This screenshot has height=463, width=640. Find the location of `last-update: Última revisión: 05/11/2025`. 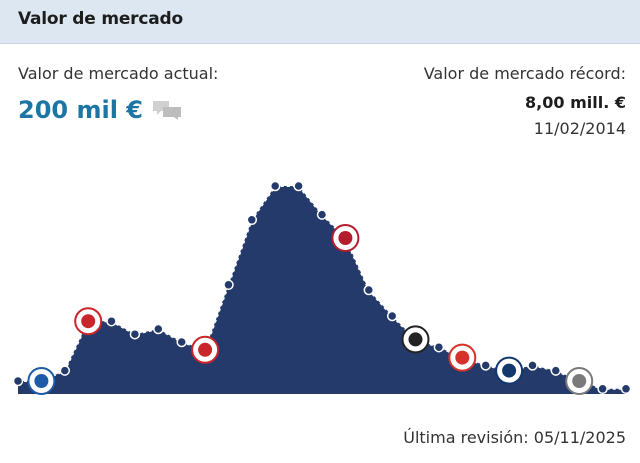

last-update: Última revisión: 05/11/2025 is located at coordinates (514, 437).